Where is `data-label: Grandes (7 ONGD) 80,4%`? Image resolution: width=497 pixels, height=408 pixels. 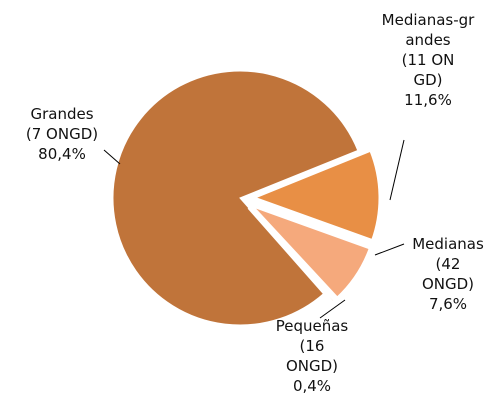 data-label: Grandes (7 ONGD) 80,4% is located at coordinates (62, 134).